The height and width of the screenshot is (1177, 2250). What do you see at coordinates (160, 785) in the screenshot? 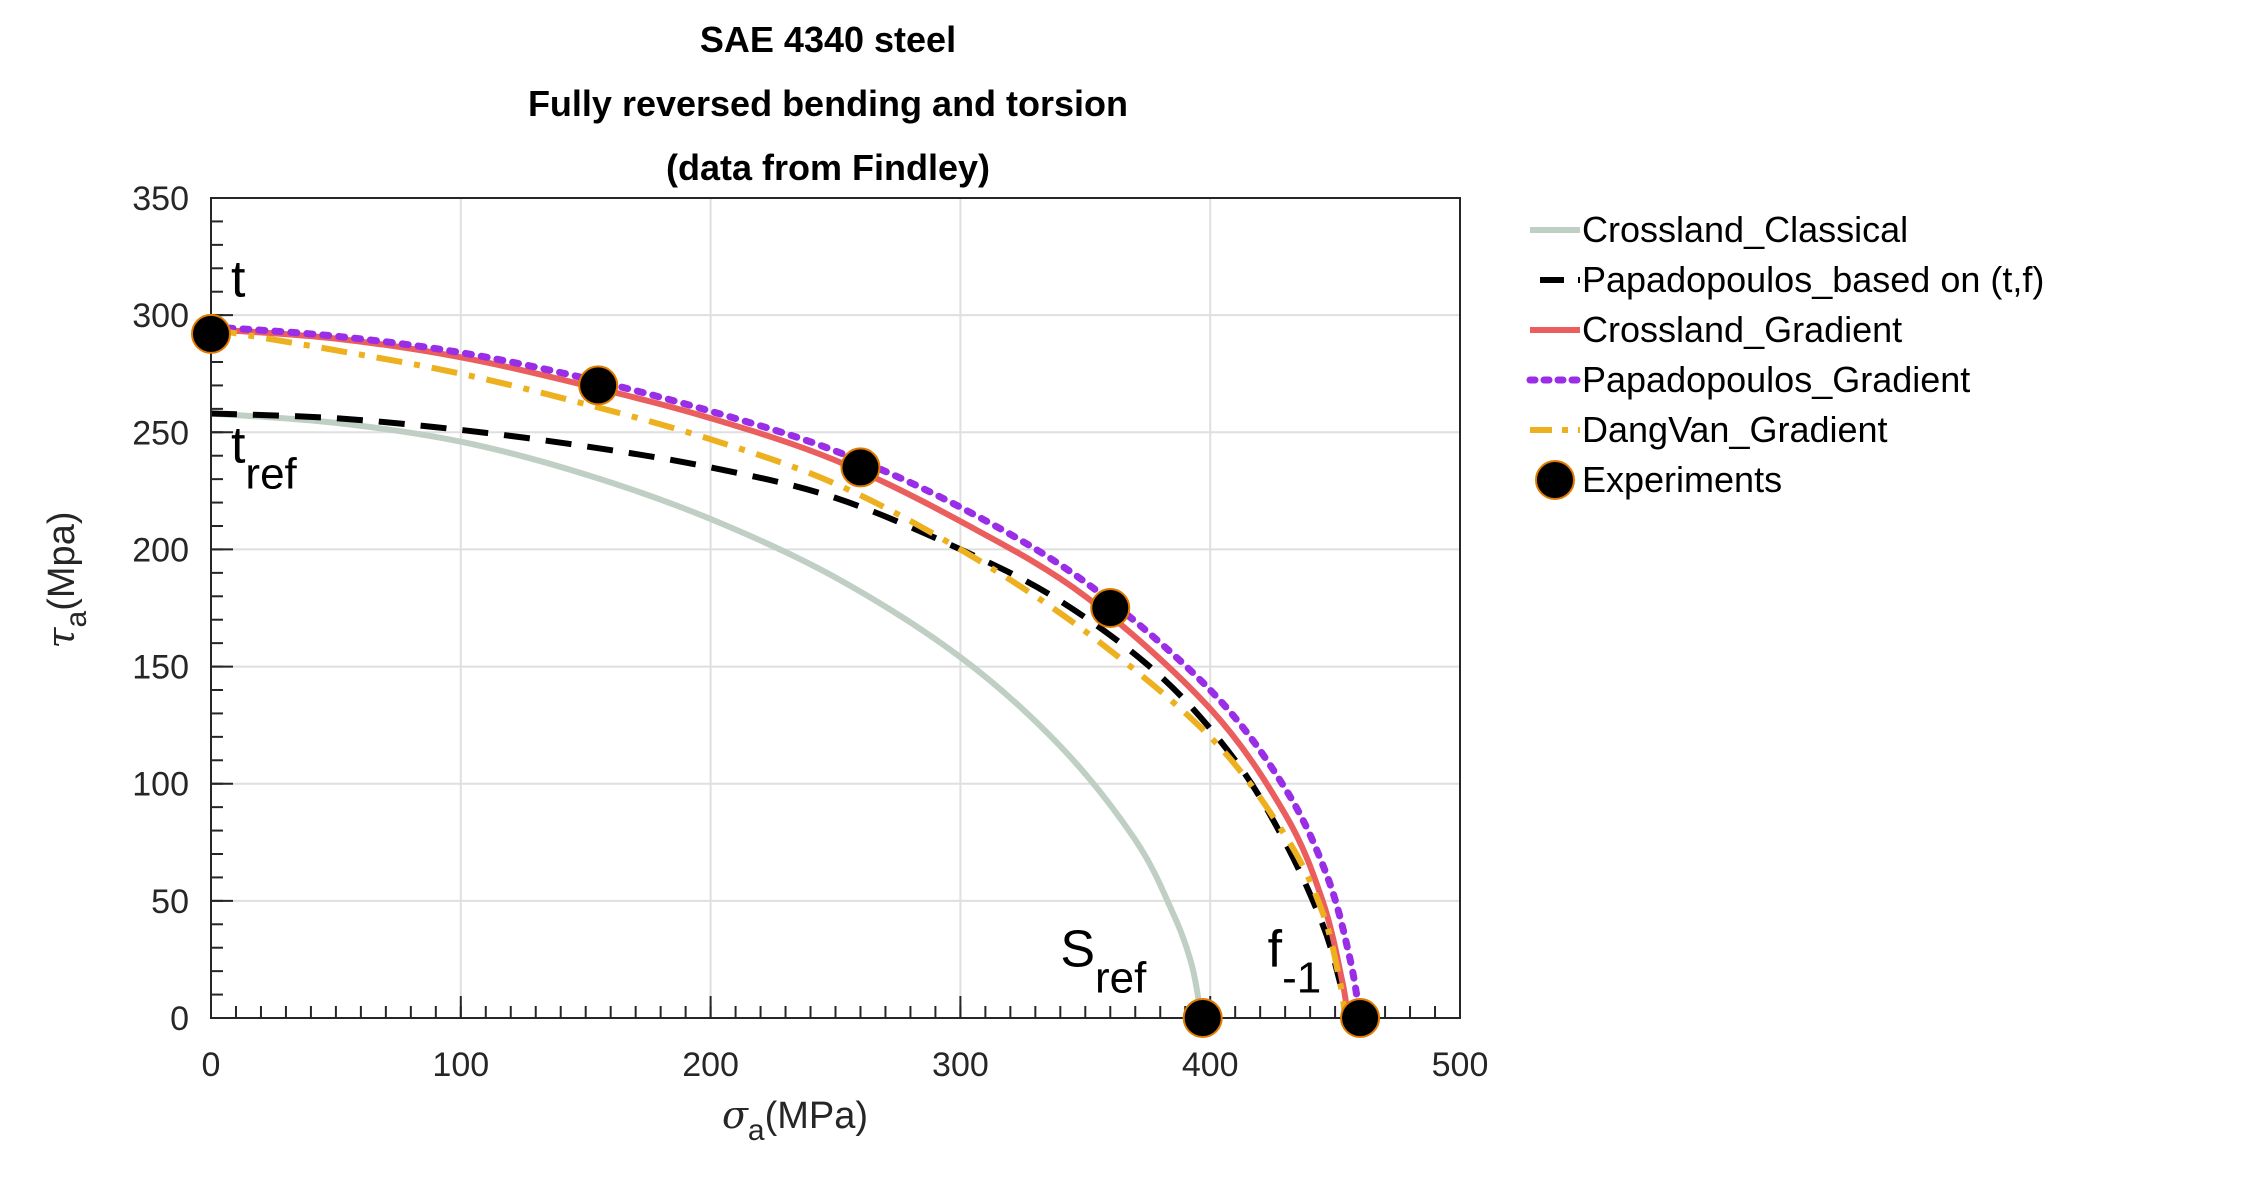
I see `y-tick-label: 100` at bounding box center [160, 785].